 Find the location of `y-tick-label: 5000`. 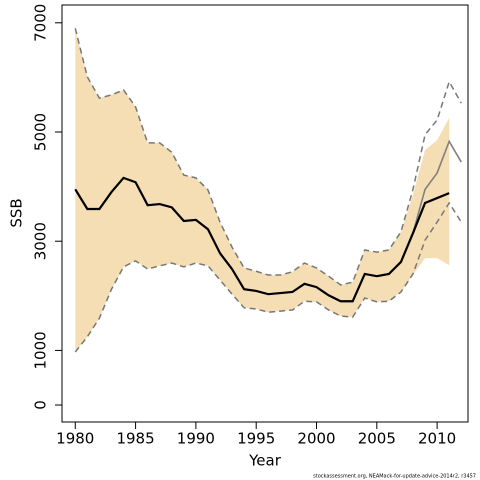

y-tick-label: 5000 is located at coordinates (41, 132).